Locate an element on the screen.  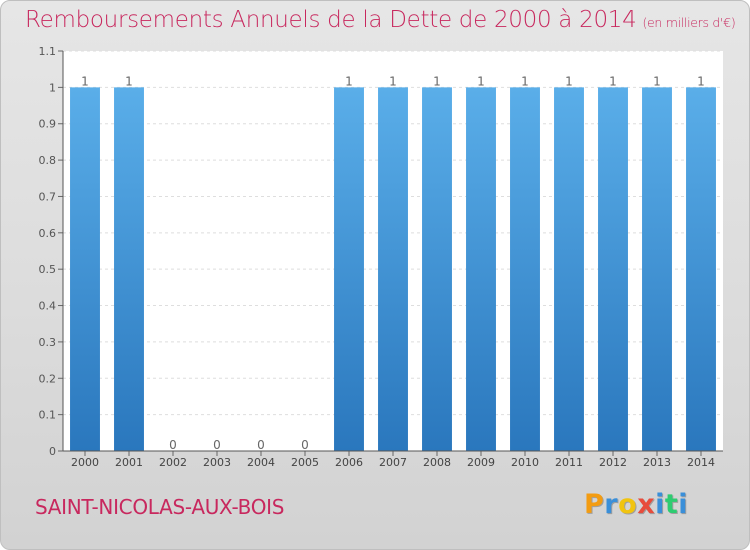
y-tick-label: 1 is located at coordinates (52, 87).